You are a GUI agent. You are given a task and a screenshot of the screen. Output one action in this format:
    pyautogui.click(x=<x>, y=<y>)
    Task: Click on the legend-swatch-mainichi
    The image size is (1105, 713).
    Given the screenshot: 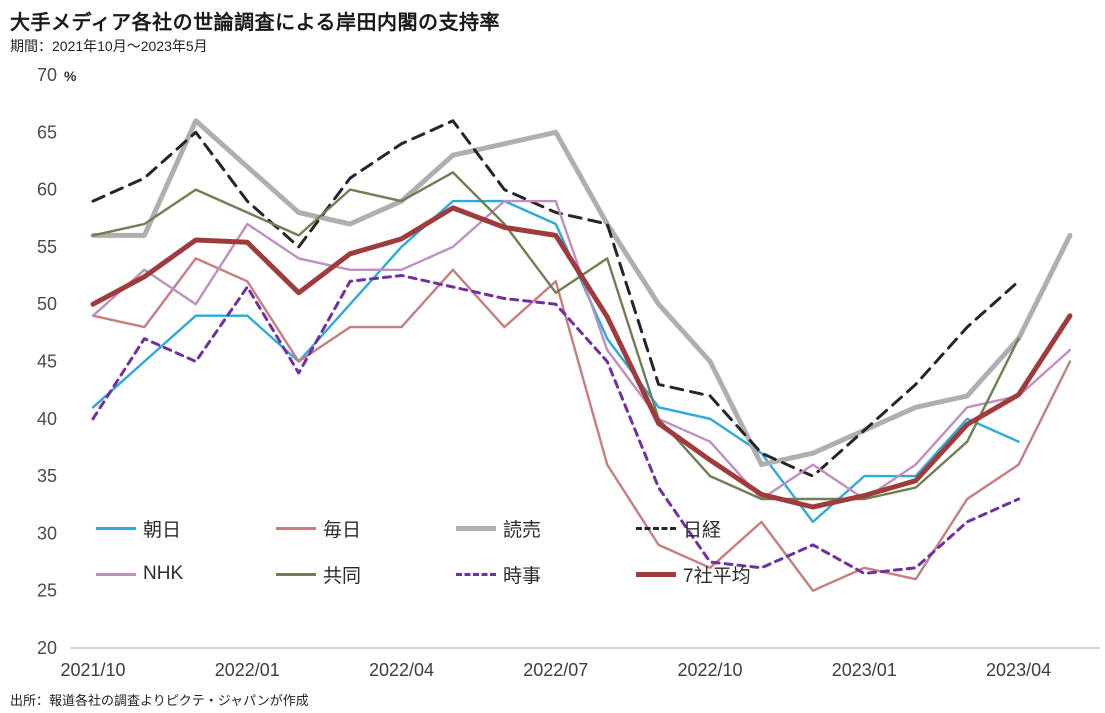 What is the action you would take?
    pyautogui.click(x=296, y=528)
    